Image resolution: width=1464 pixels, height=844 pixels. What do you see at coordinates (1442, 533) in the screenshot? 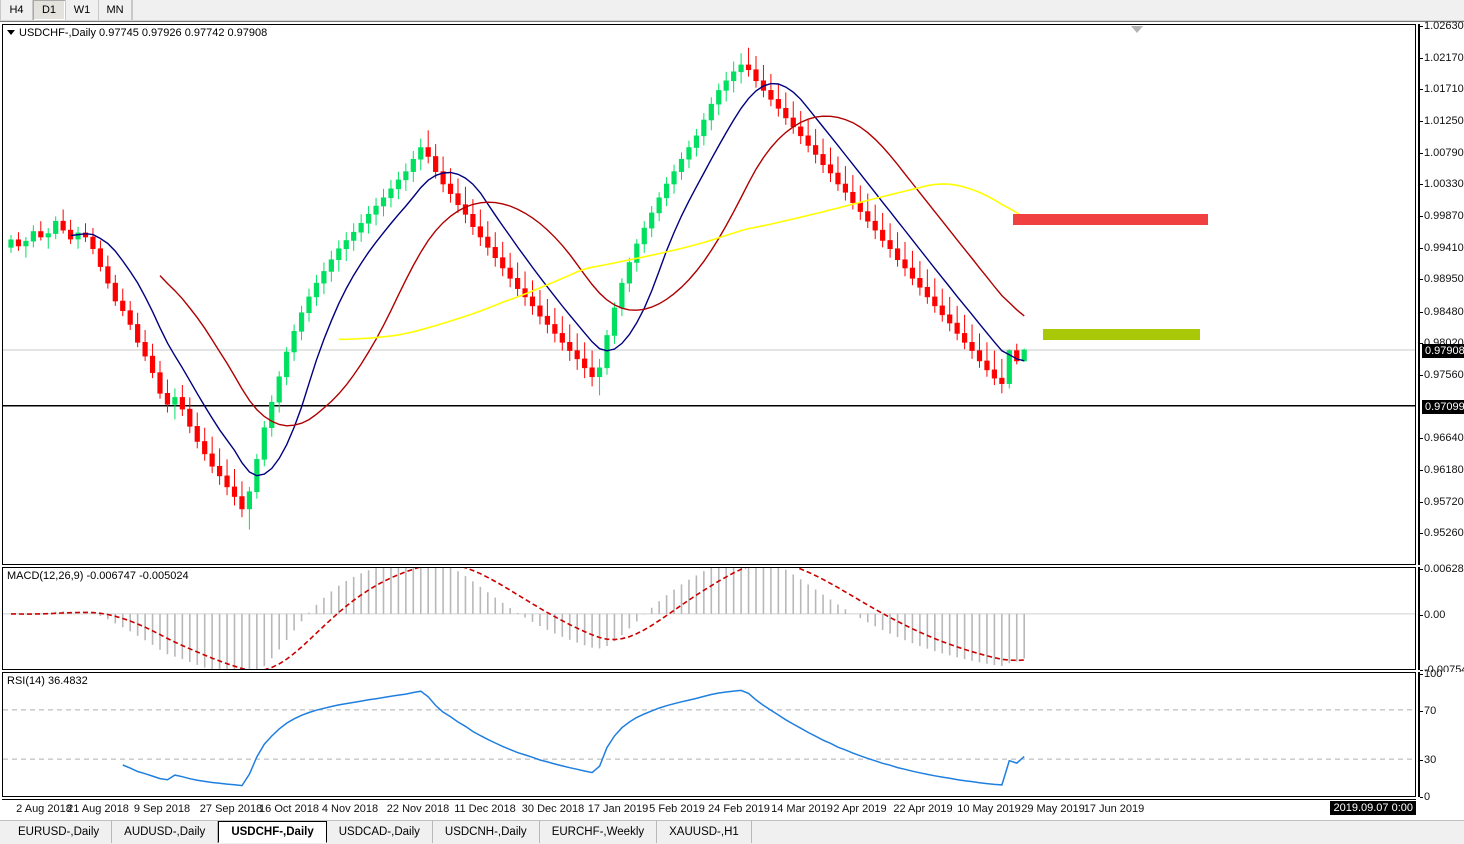
I see `price-tick-0.95260: 0.95260` at bounding box center [1442, 533].